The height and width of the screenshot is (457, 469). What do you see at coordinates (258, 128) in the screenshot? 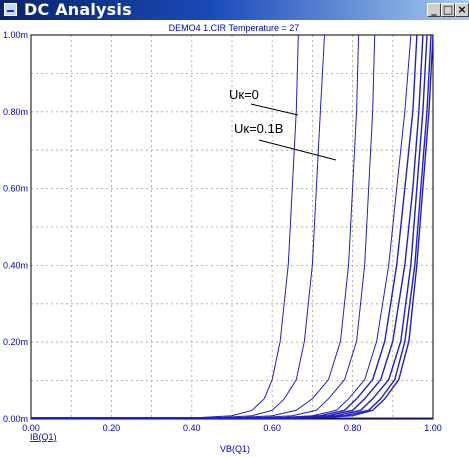
I see `annotation-uk01: Uк=0.1В` at bounding box center [258, 128].